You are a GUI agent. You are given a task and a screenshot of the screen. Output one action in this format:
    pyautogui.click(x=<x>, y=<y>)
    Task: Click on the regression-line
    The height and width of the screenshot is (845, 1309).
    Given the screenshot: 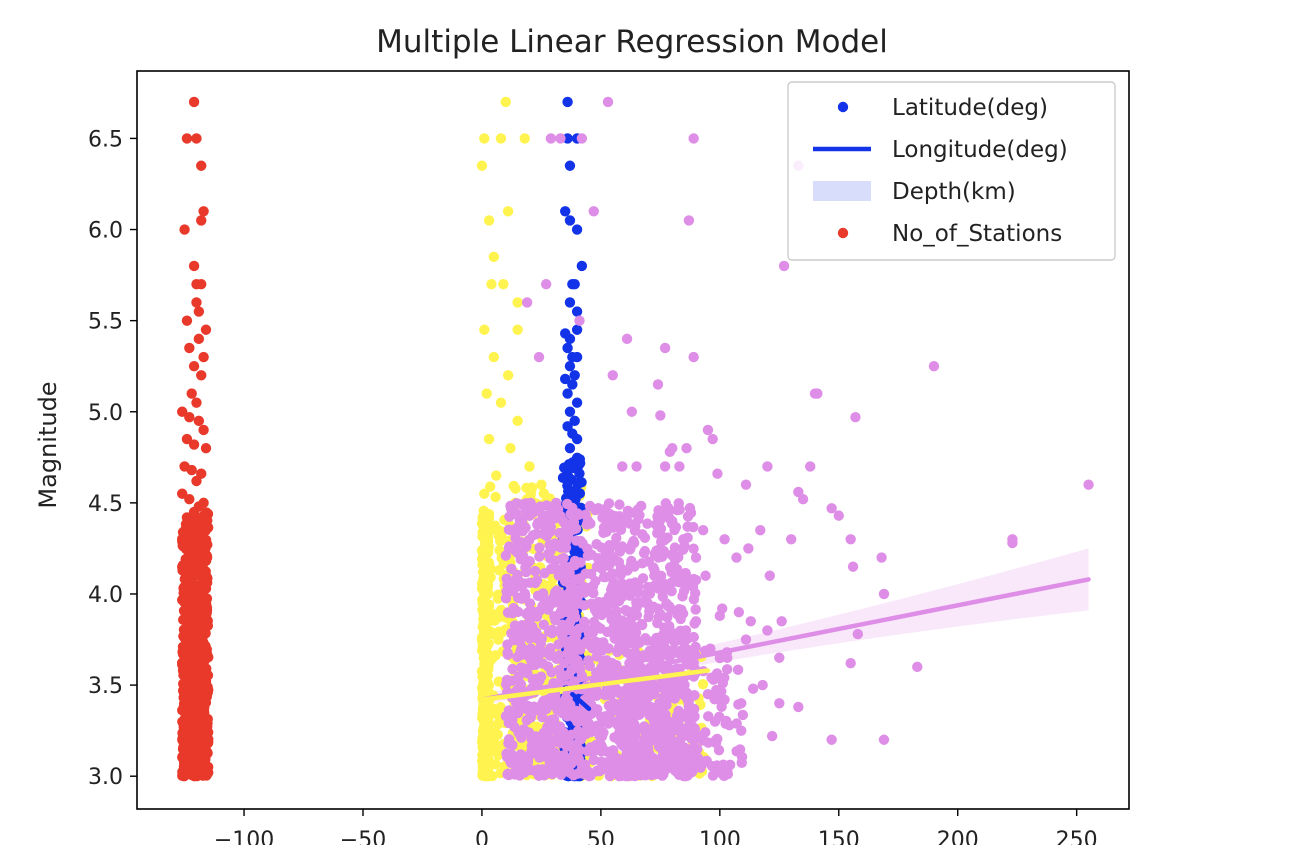 What is the action you would take?
    pyautogui.click(x=581, y=701)
    